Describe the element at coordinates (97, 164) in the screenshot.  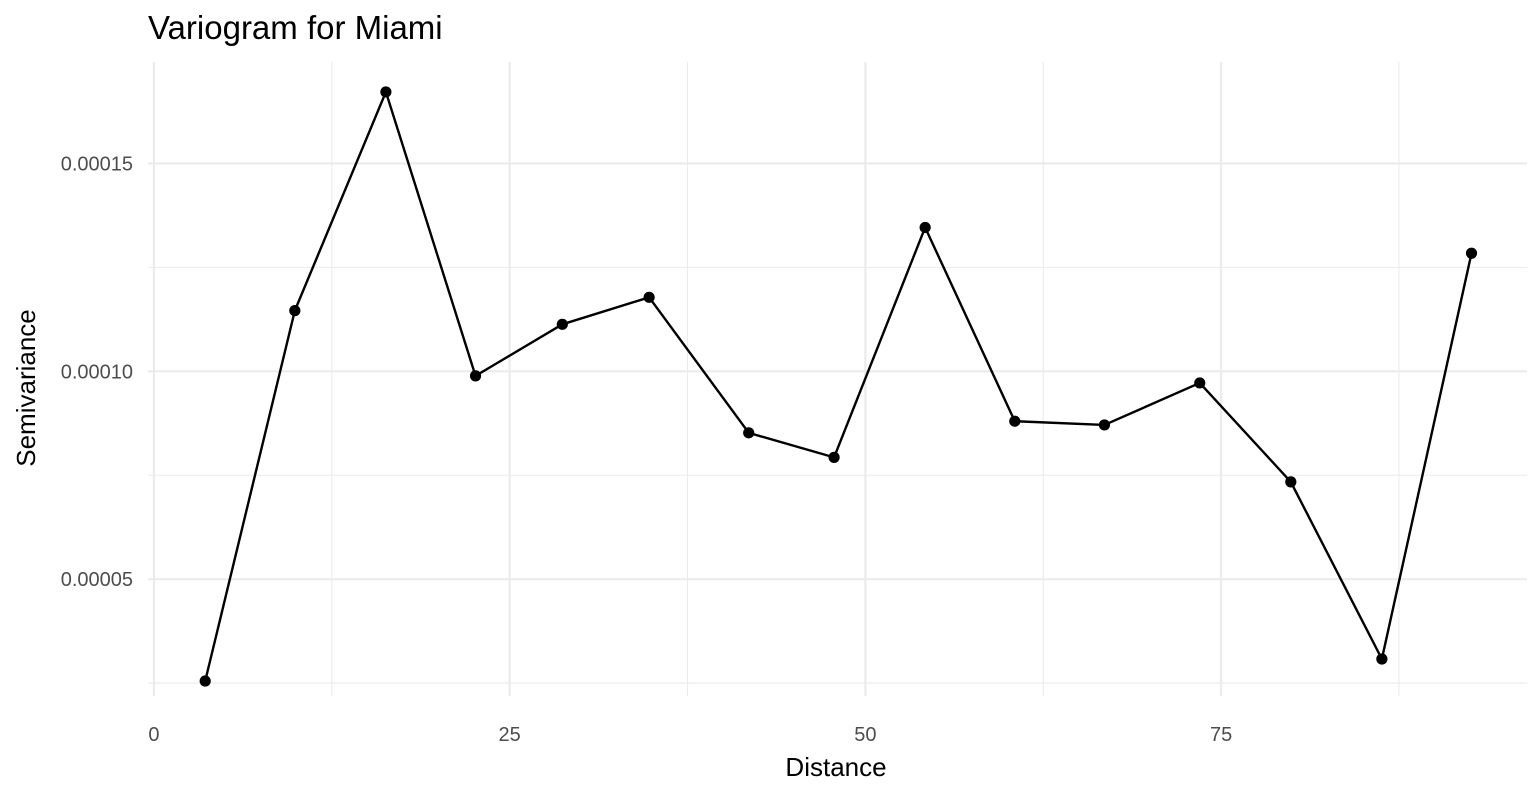
I see `y-tick-label: 0.00015` at that location.